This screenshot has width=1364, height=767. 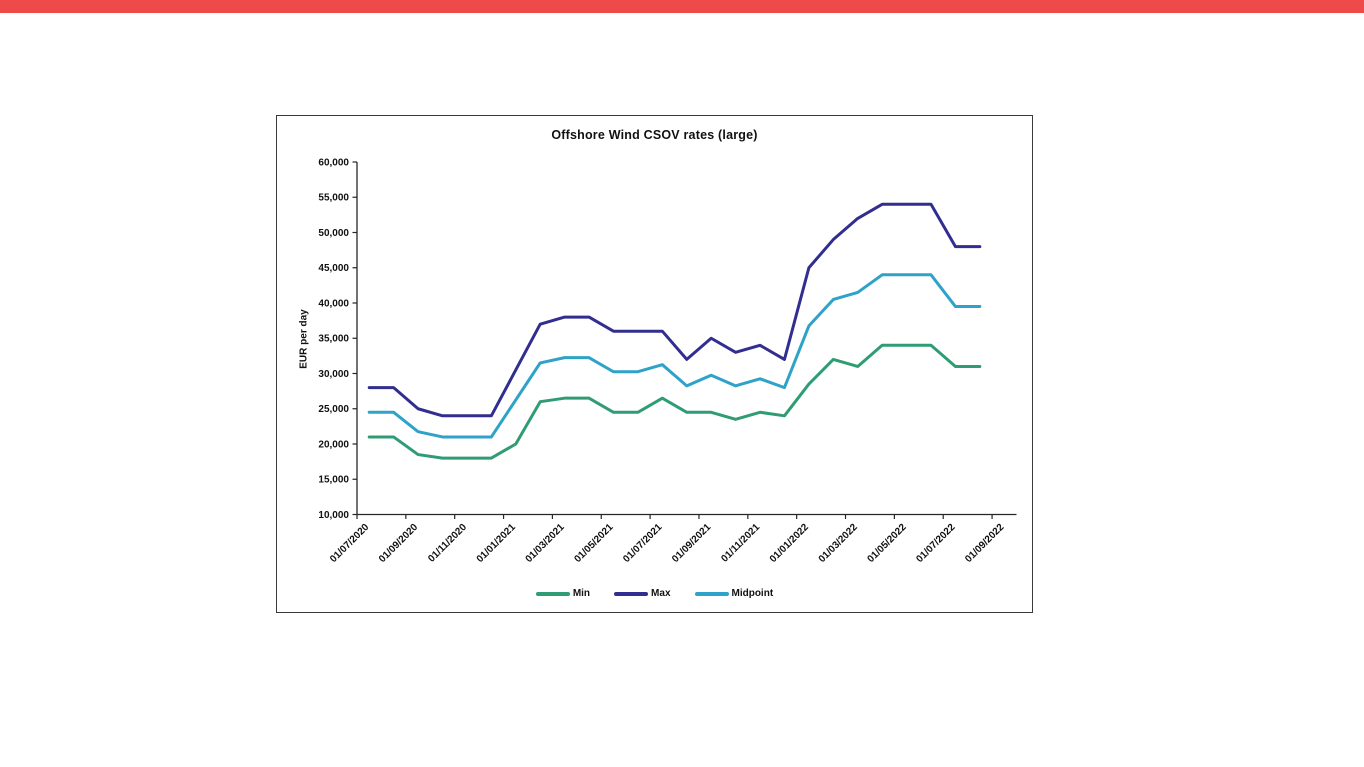 What do you see at coordinates (838, 543) in the screenshot?
I see `svg-text: 01/03/2022` at bounding box center [838, 543].